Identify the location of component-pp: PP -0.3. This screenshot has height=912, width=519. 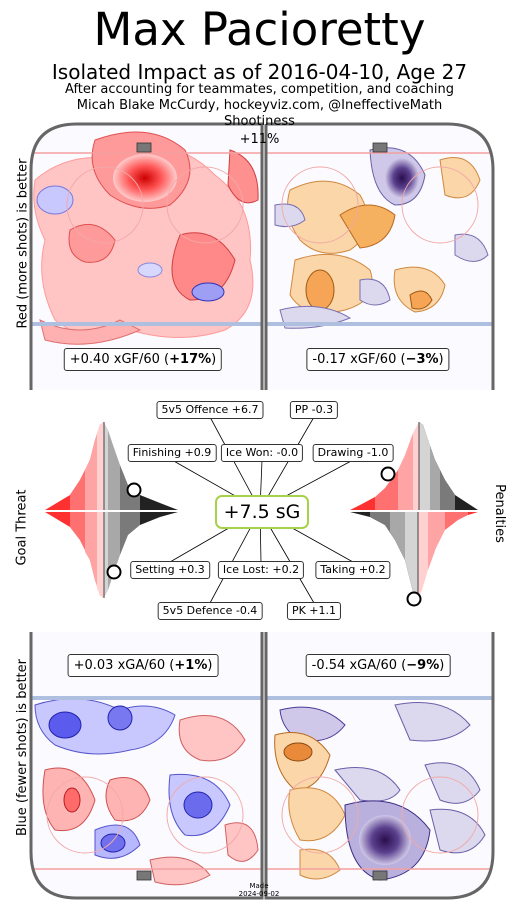
(314, 410).